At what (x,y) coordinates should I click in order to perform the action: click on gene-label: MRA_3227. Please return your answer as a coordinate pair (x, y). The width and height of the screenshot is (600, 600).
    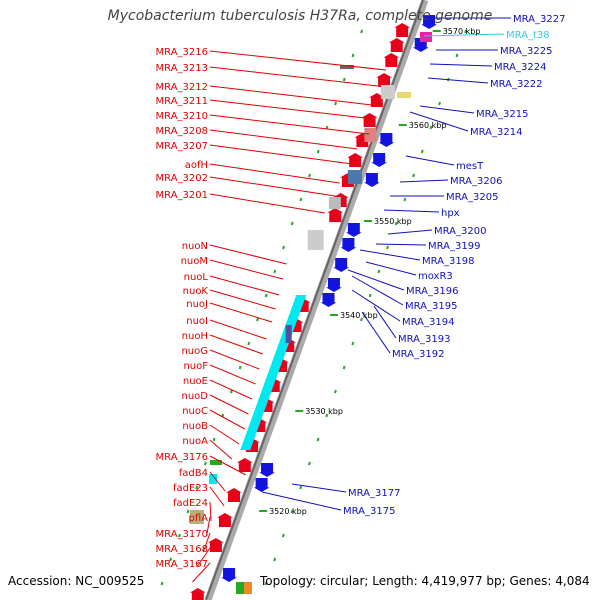
    Looking at the image, I should click on (539, 19).